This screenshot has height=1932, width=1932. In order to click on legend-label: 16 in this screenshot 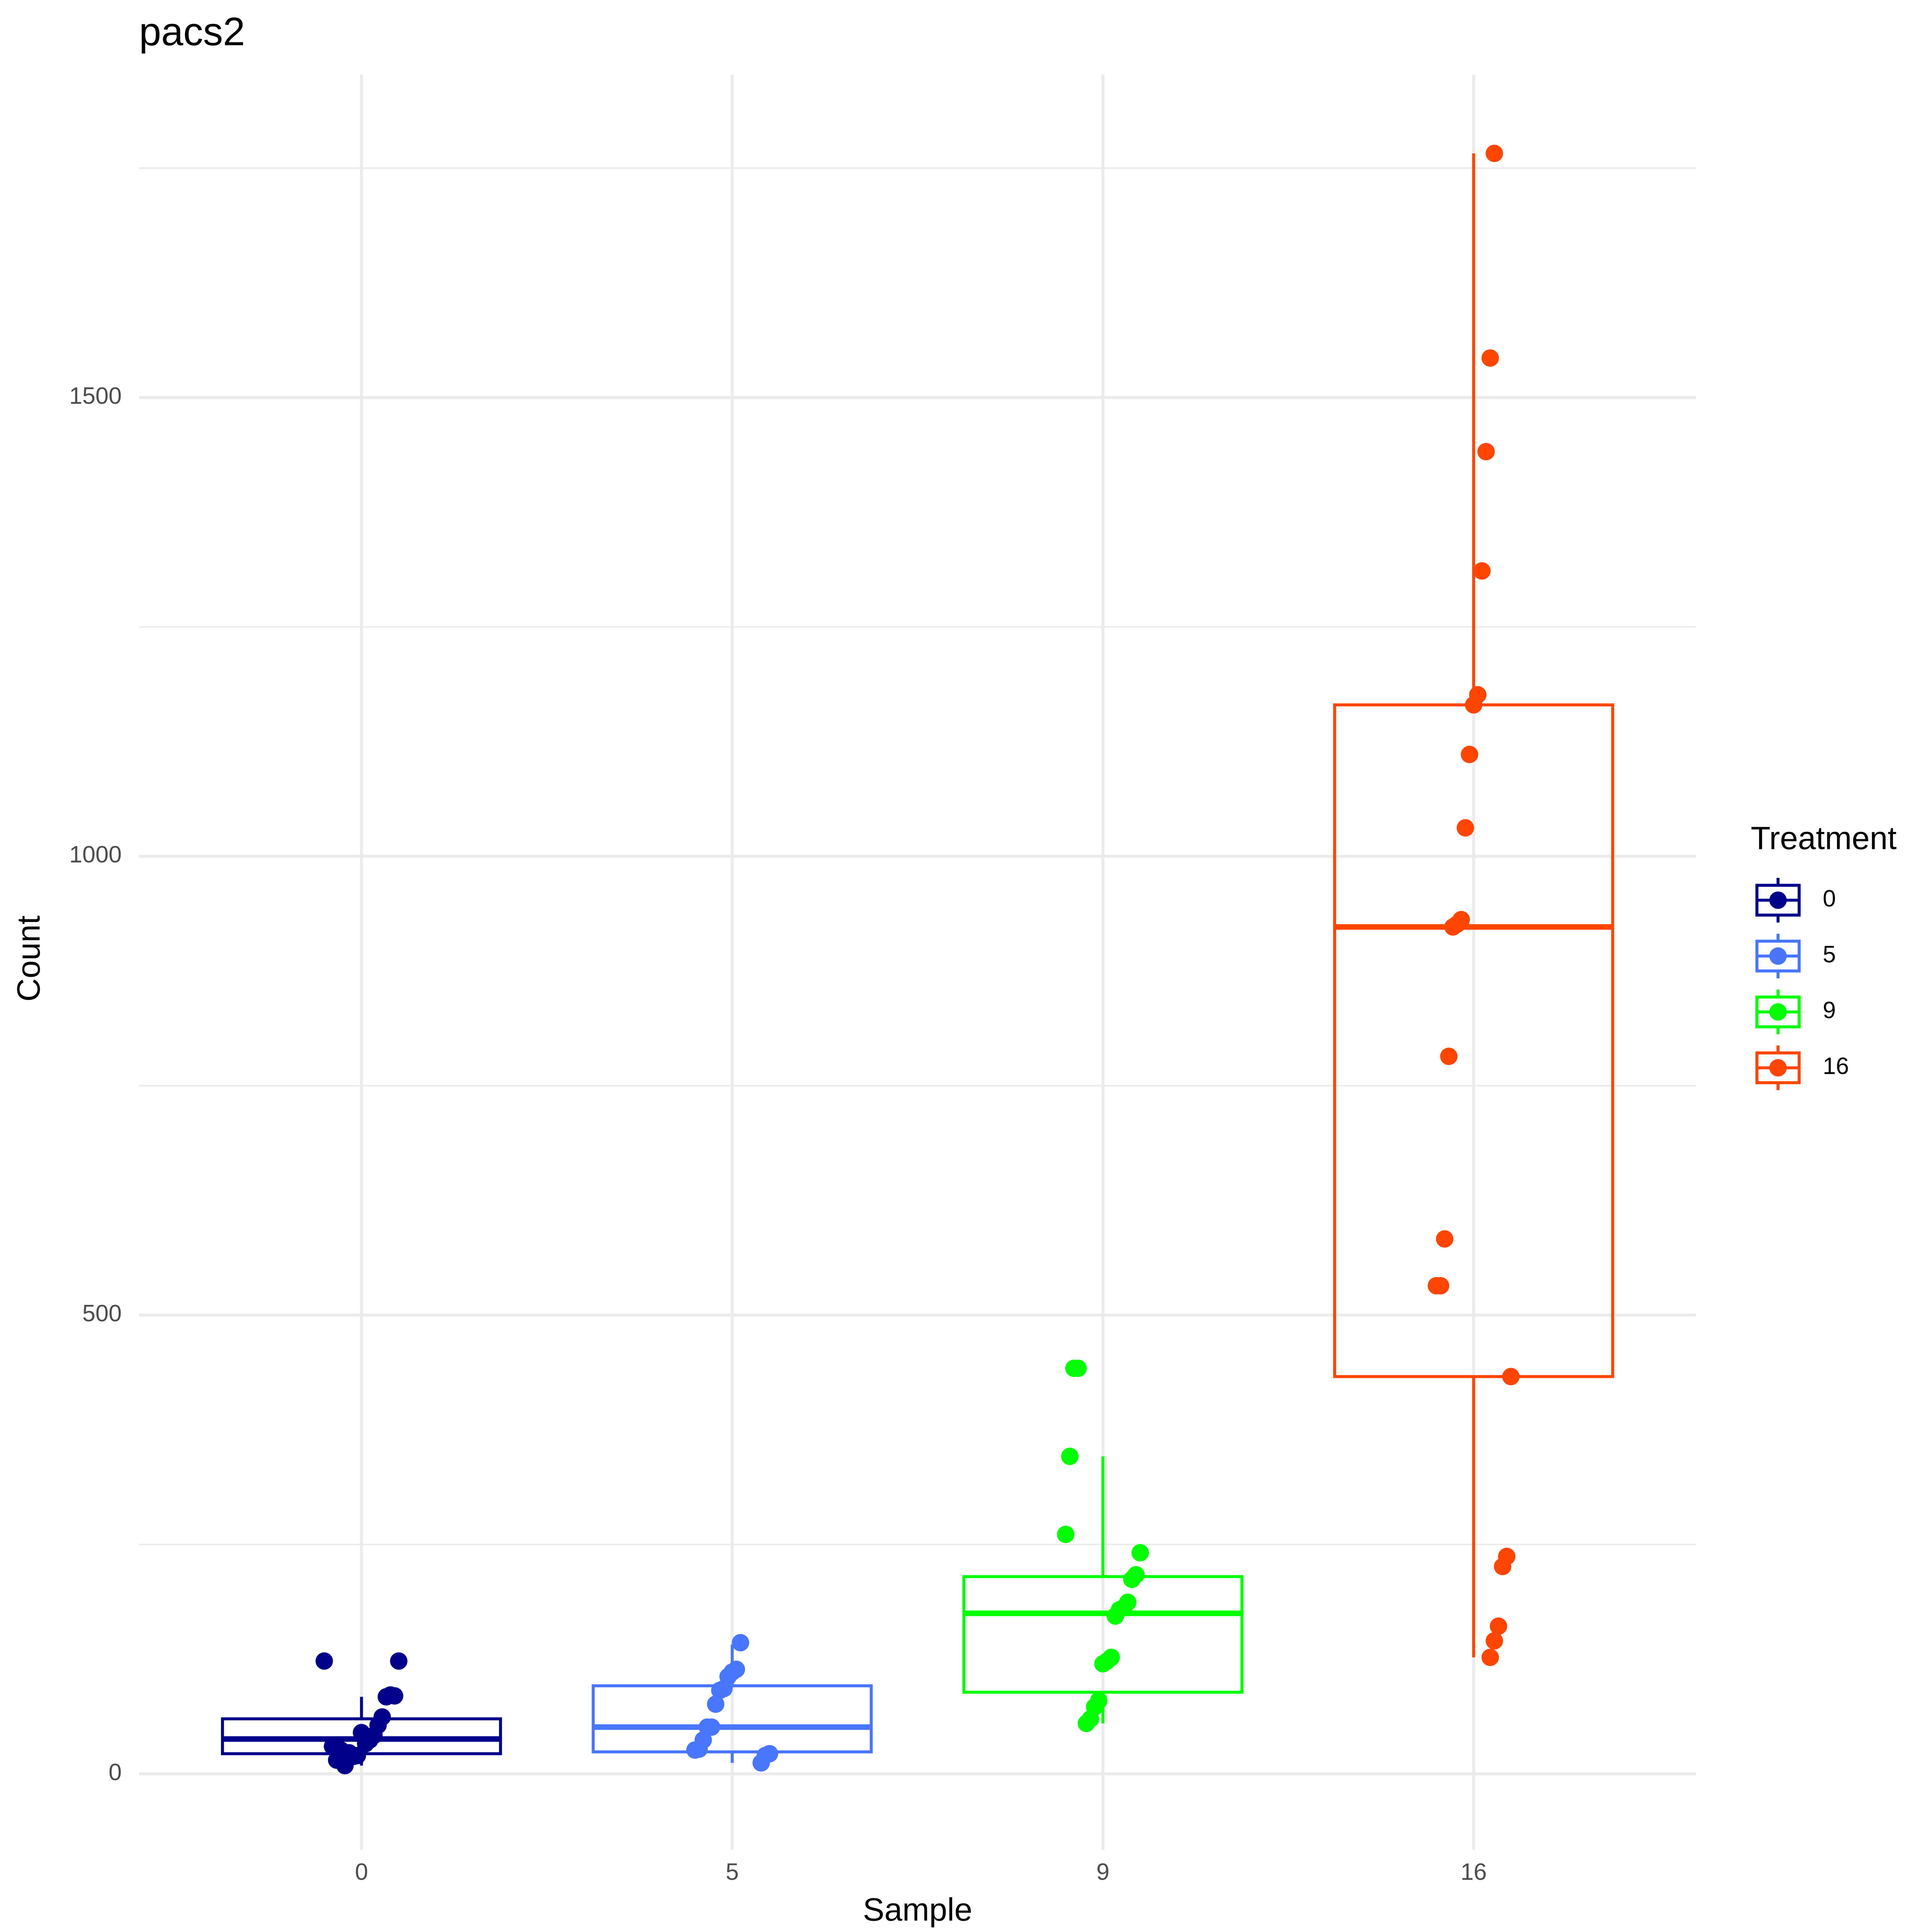, I will do `click(1836, 1066)`.